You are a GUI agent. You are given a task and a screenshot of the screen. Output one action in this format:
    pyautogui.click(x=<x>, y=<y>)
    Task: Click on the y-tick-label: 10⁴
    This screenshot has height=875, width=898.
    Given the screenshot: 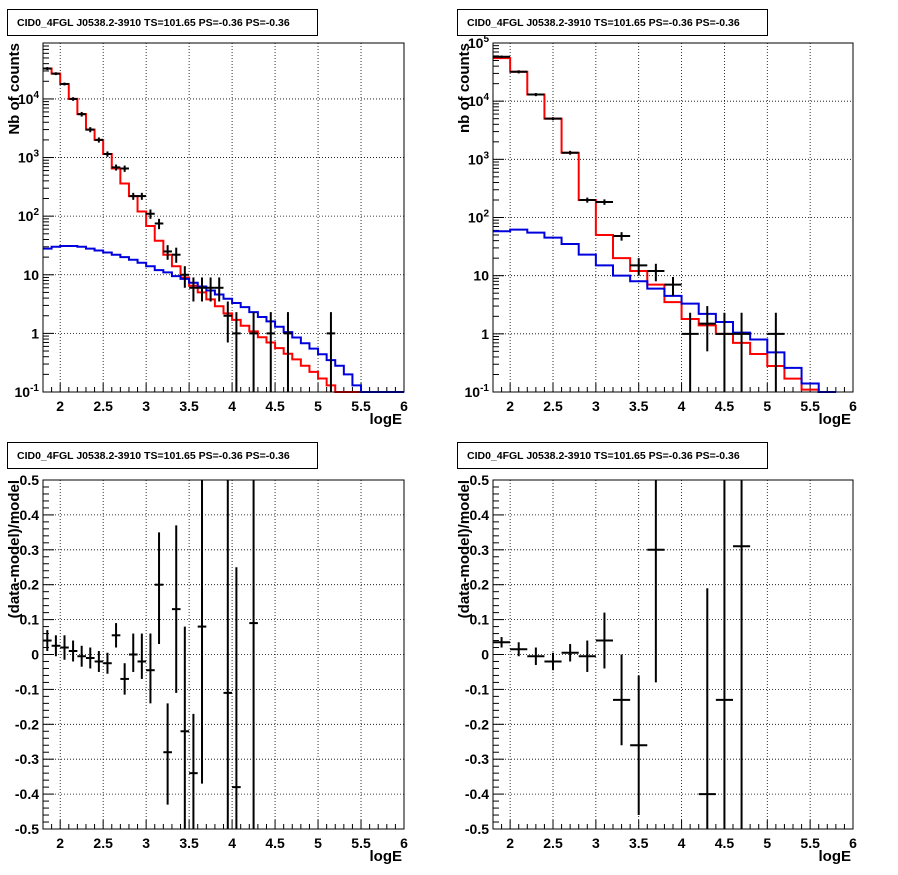 What is the action you would take?
    pyautogui.click(x=479, y=100)
    